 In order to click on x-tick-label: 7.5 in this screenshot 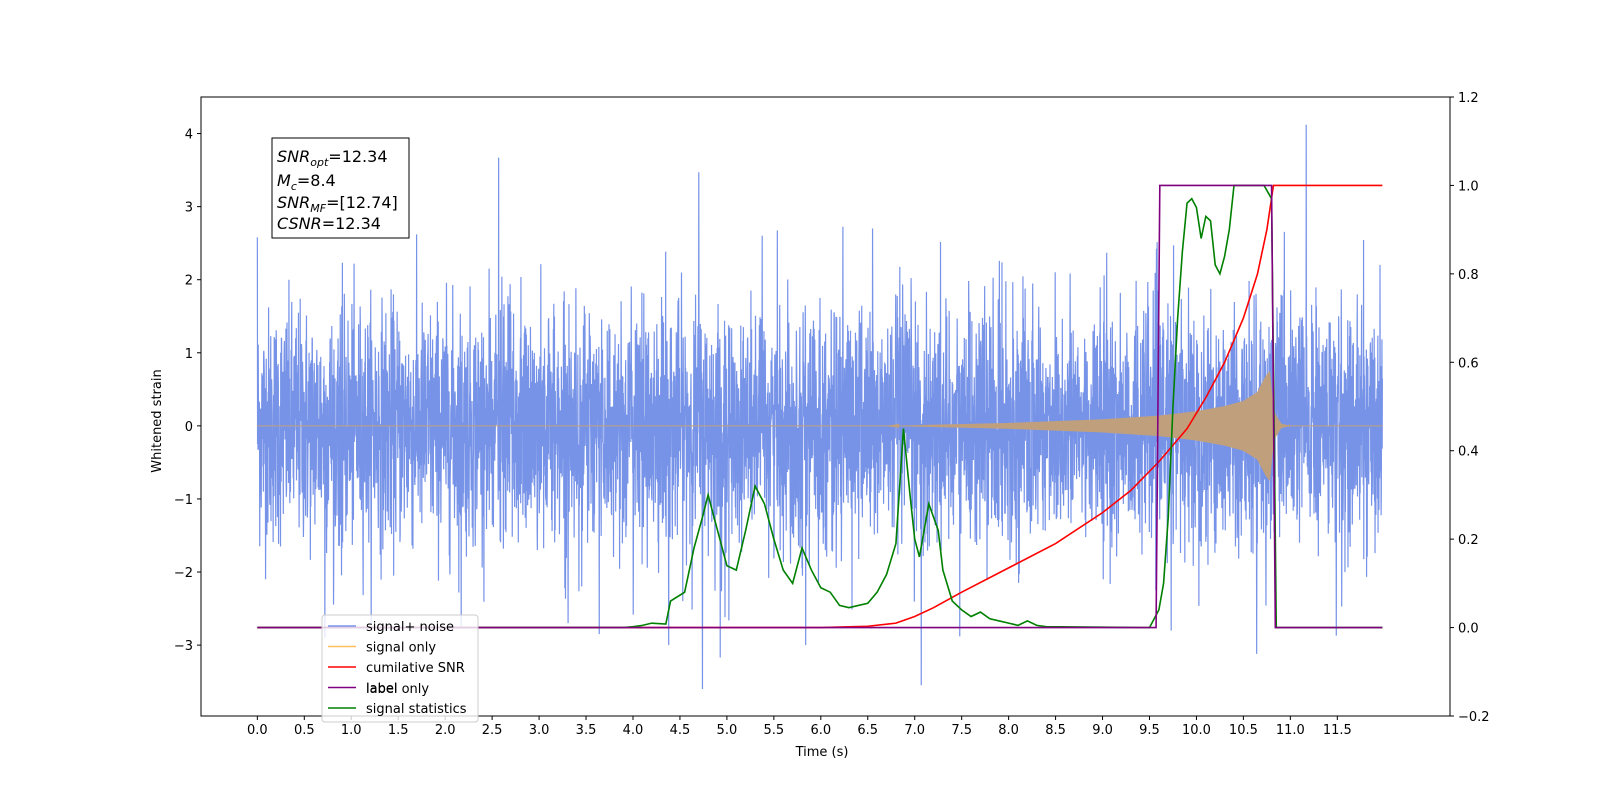, I will do `click(961, 730)`.